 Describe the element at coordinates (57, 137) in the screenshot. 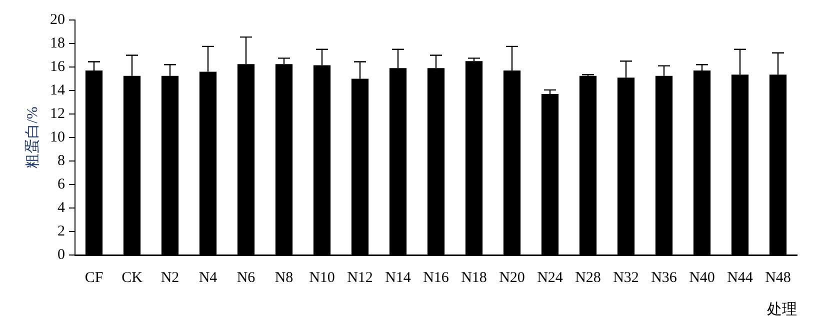

I see `y-tick-label: 10` at that location.